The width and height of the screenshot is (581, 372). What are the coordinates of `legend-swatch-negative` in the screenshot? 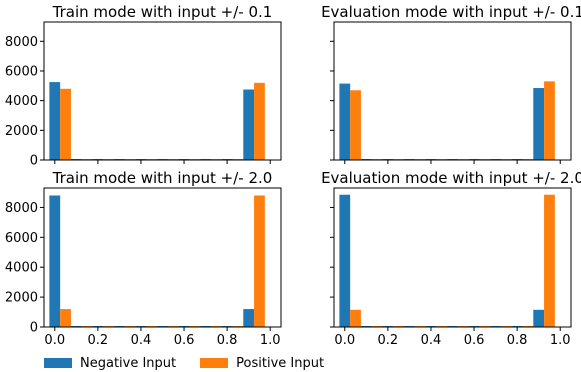 It's located at (58, 363).